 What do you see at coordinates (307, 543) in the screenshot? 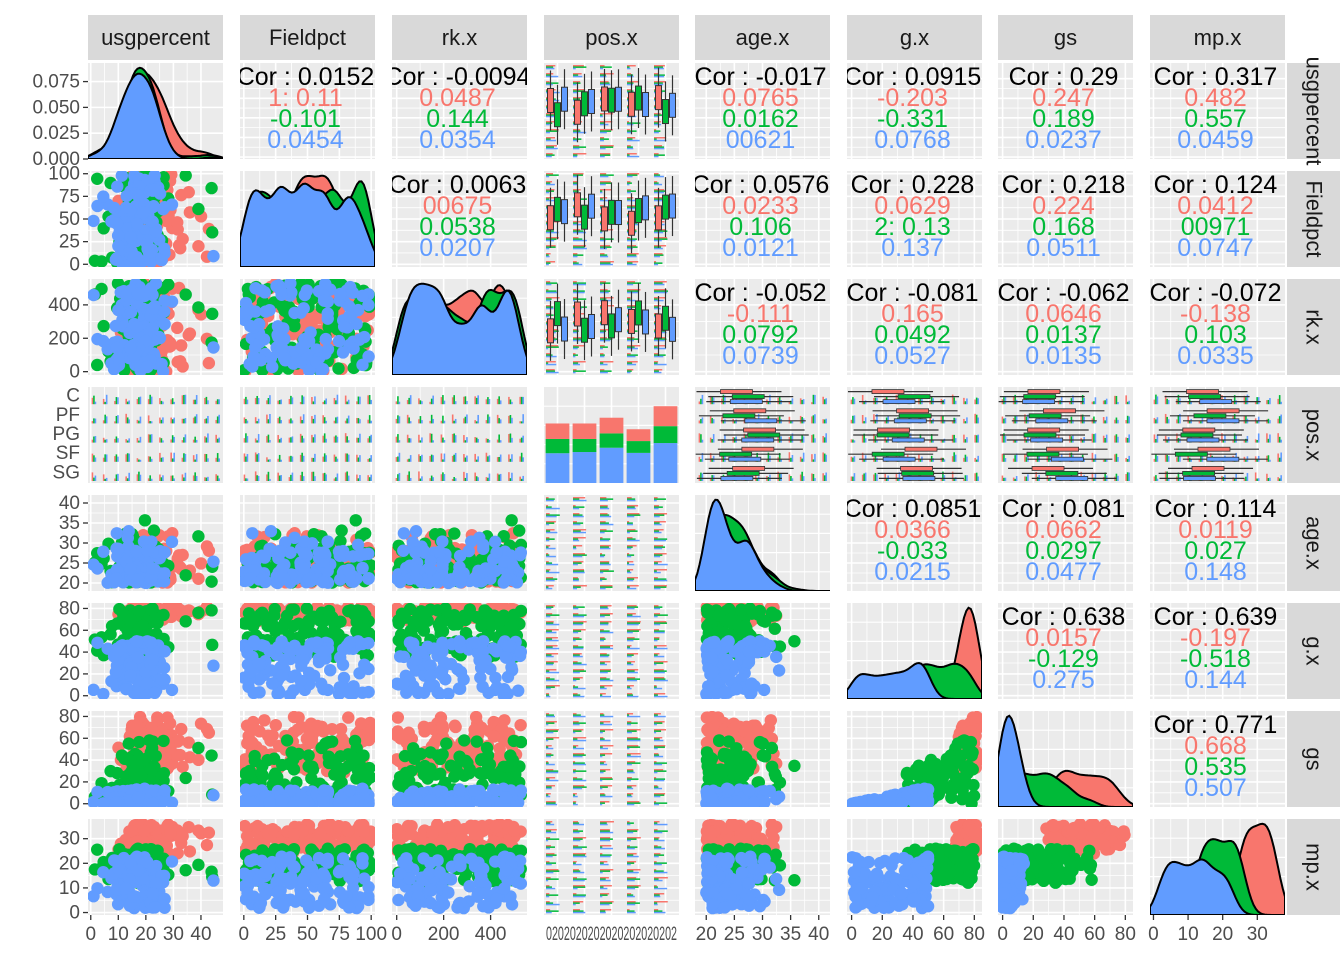
I see `panel-age-x-fieldpct` at bounding box center [307, 543].